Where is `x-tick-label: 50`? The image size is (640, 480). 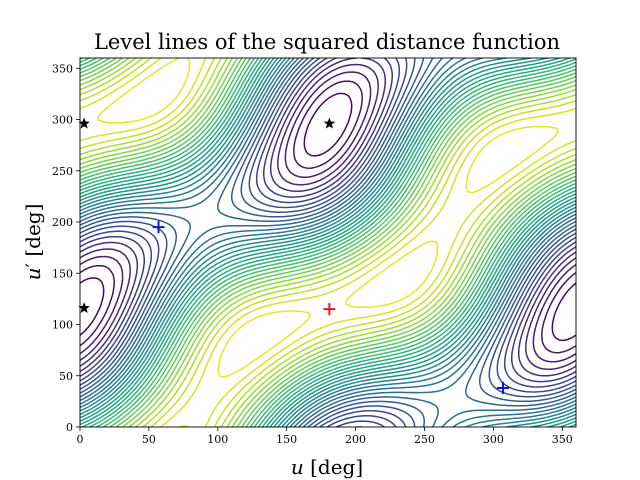
x-tick-label: 50 is located at coordinates (149, 439).